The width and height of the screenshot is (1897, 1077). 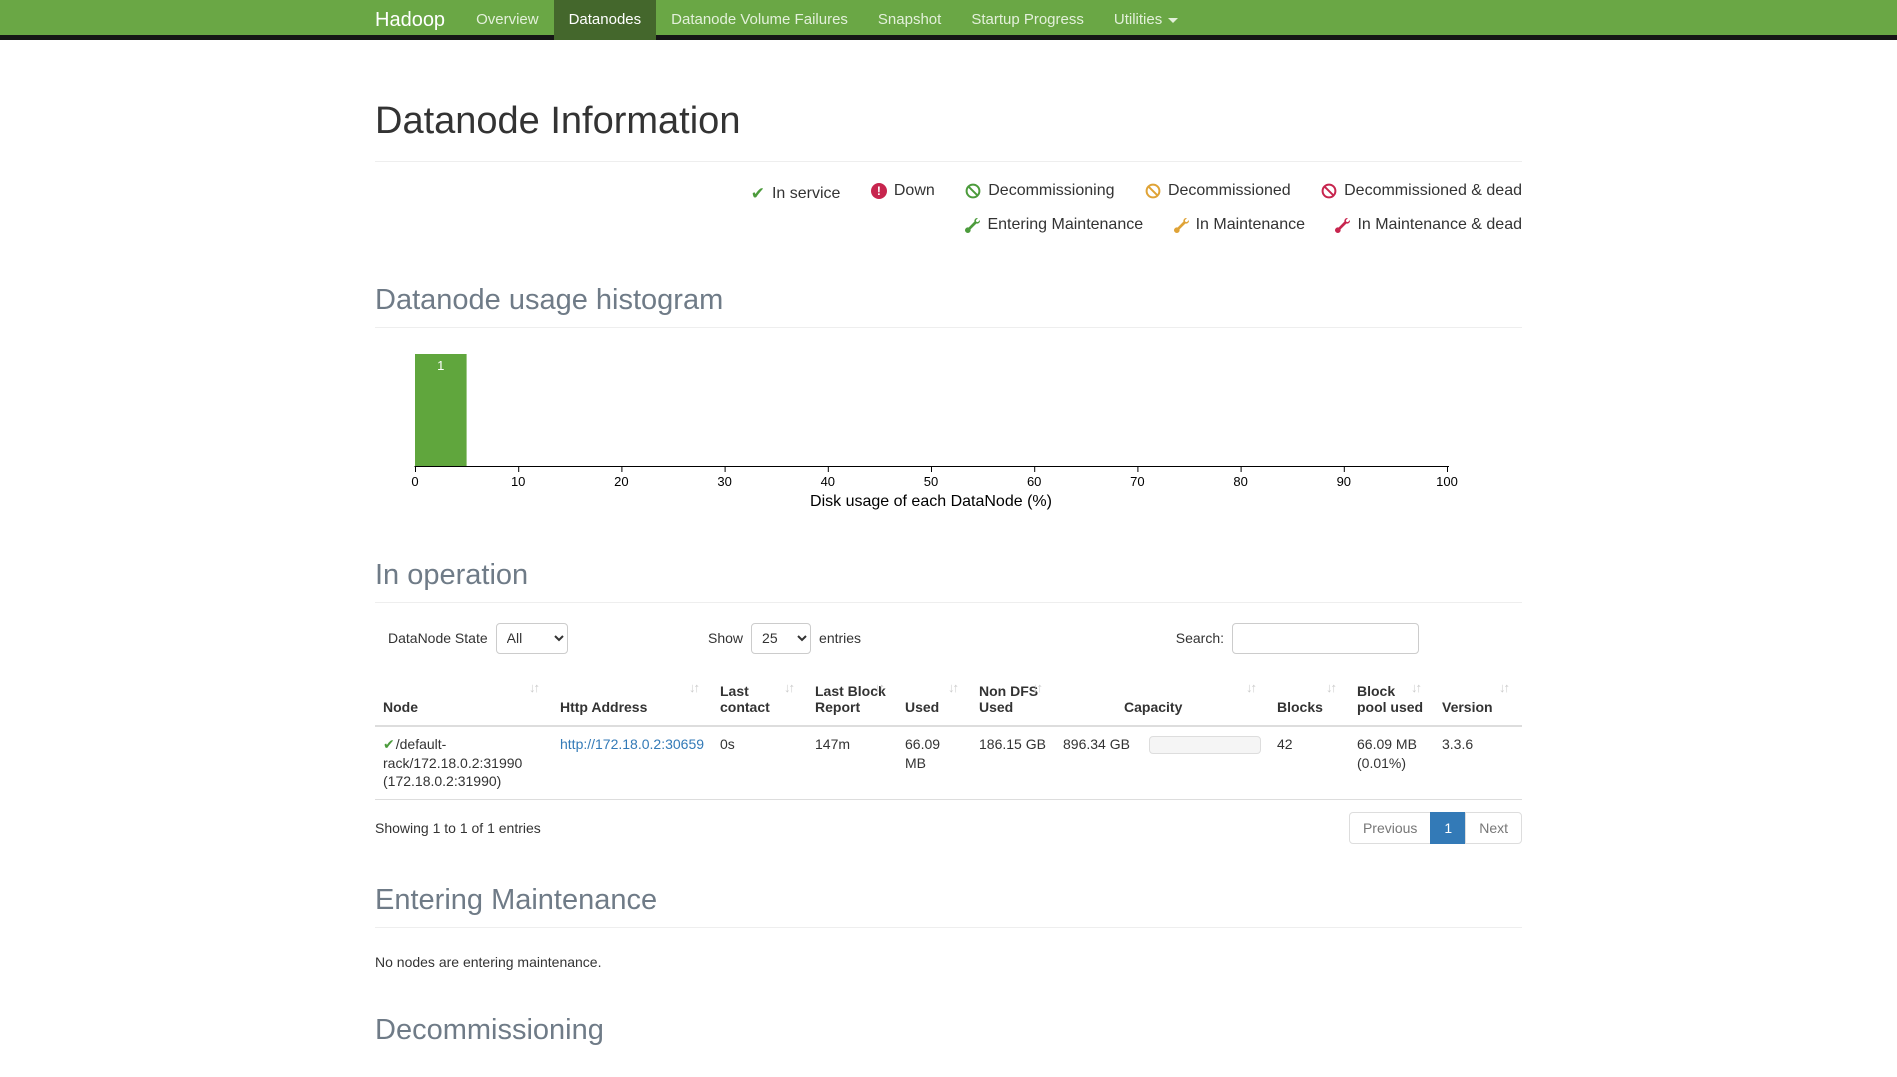 I want to click on pagination-page-1-button: 1, so click(x=1448, y=828).